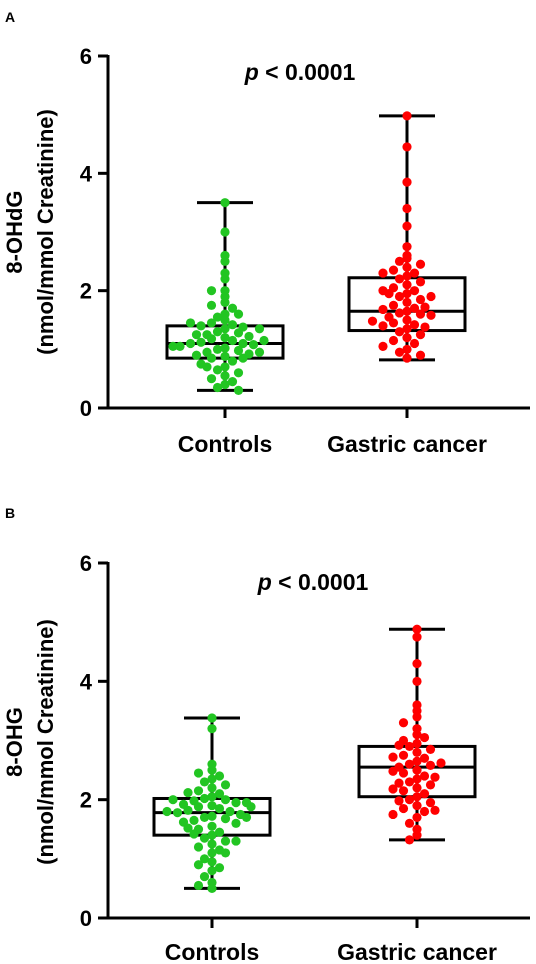  I want to click on category-label: Controls, so click(212, 951).